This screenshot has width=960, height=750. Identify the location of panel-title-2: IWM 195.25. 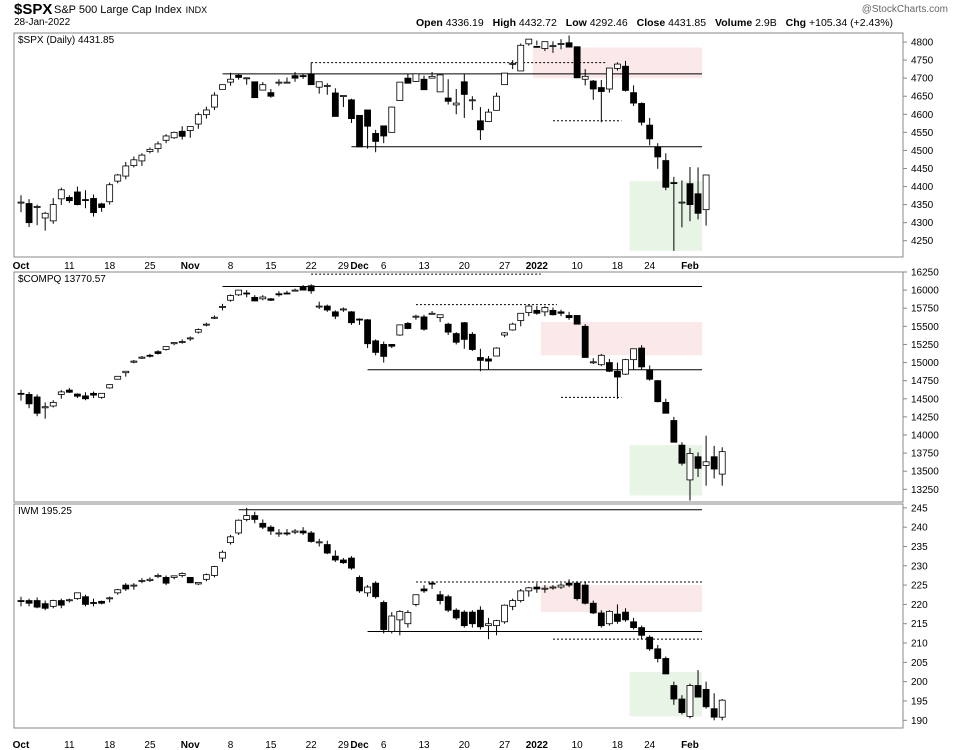
(45, 511).